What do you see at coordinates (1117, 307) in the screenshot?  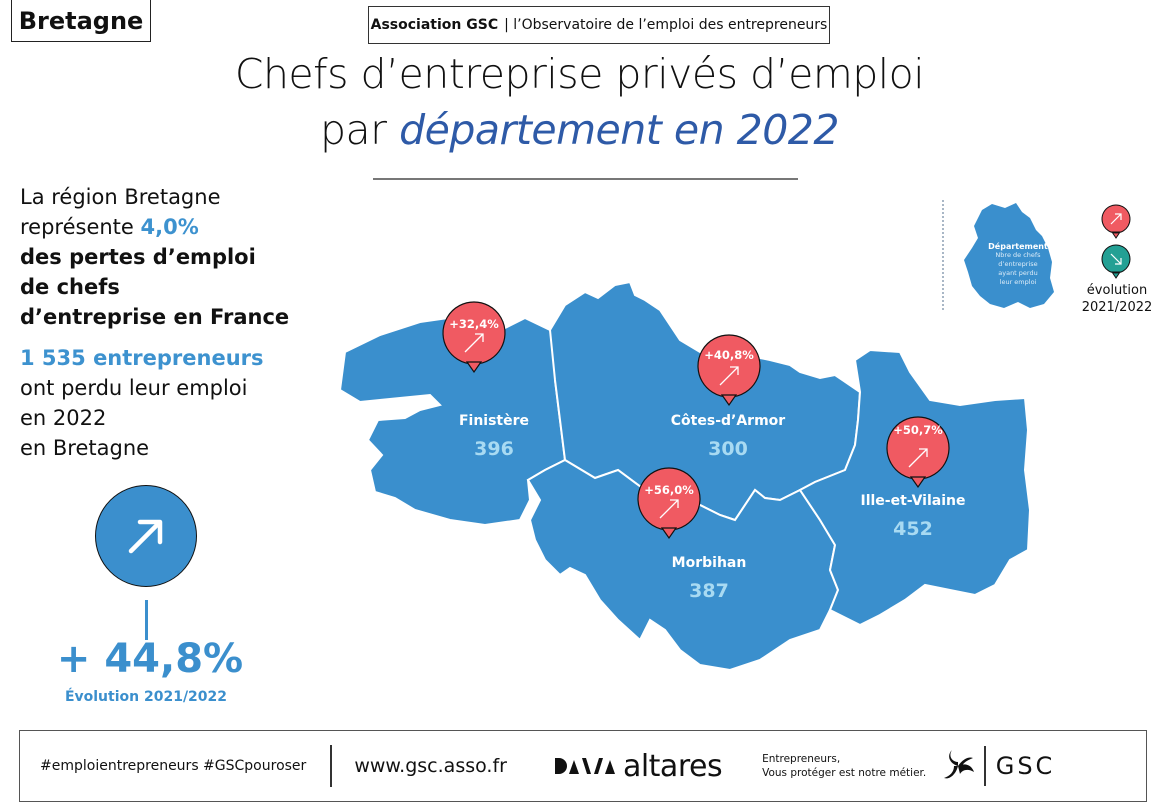 I see `legend-evo-line: 2021/2022` at bounding box center [1117, 307].